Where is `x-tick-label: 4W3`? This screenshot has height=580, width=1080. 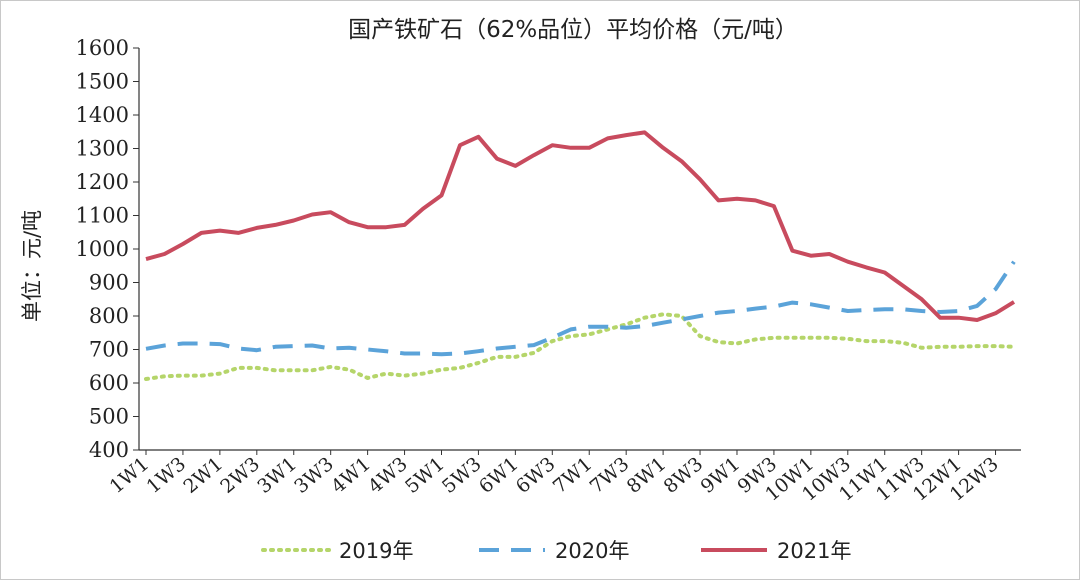 x-tick-label: 4W3 is located at coordinates (388, 475).